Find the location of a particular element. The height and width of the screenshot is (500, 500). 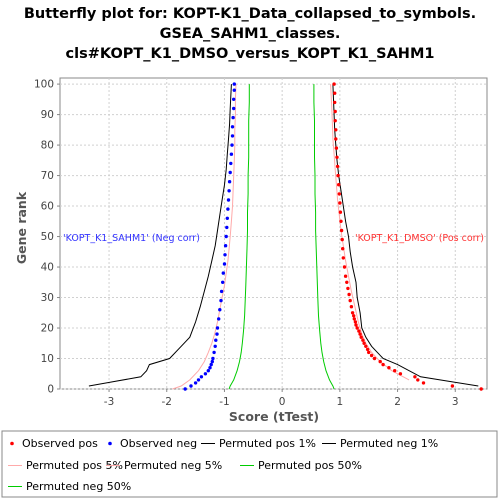

legend-label: Permuted pos 50% is located at coordinates (310, 465).